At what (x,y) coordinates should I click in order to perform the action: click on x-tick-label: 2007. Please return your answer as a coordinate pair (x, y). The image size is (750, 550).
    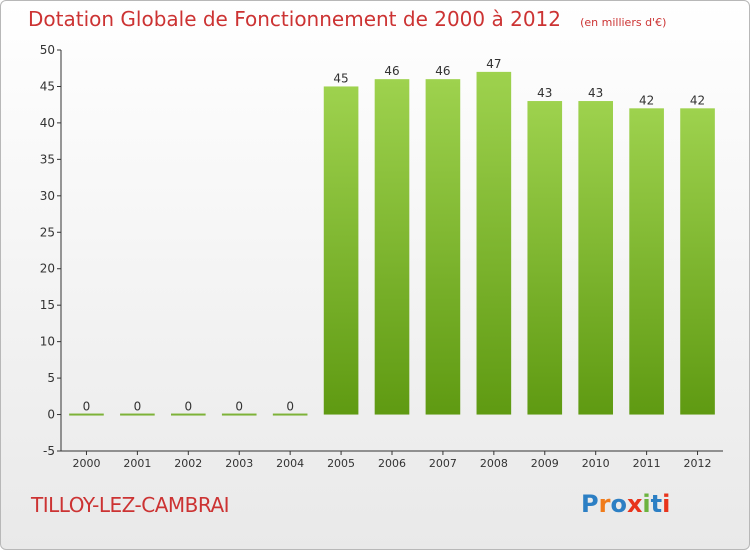
    Looking at the image, I should click on (443, 463).